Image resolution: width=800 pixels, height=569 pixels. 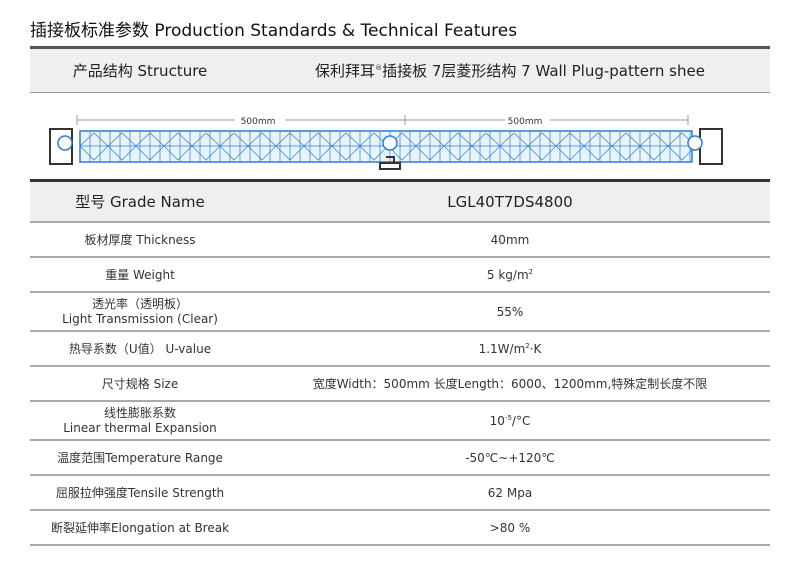 I want to click on row-label: 透光率（透明板） Light Transmission (Clear), so click(x=140, y=311).